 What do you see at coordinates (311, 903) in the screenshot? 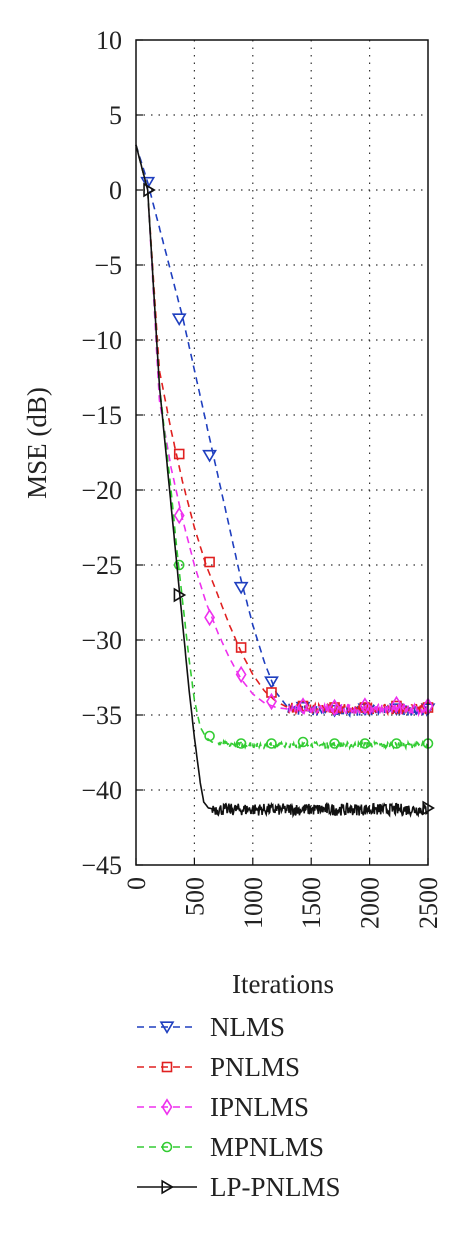
I see `x-tick-label: 1500` at bounding box center [311, 903].